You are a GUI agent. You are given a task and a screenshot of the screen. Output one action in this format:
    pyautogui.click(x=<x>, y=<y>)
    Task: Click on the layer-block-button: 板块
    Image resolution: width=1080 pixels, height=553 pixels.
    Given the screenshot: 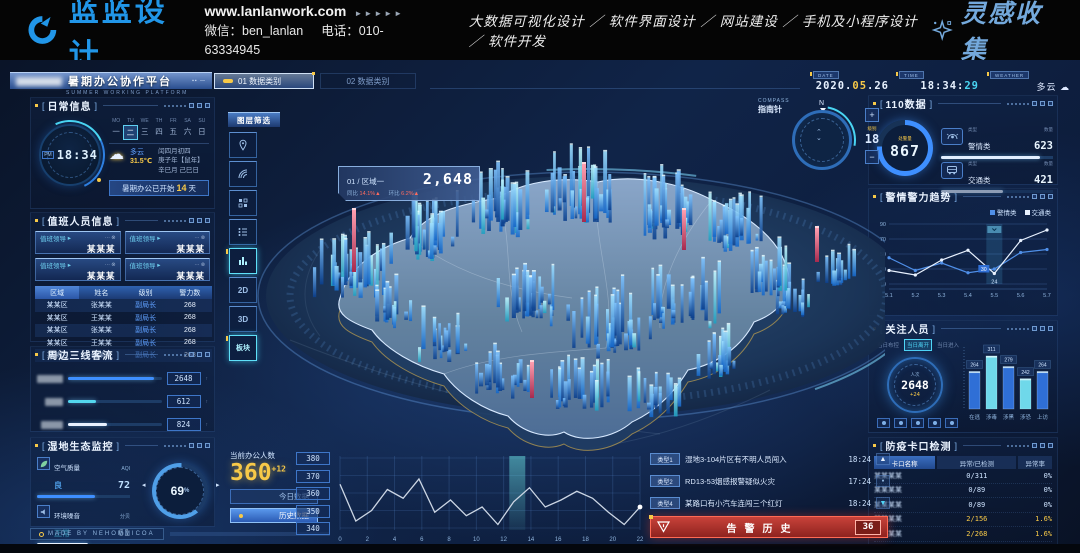 What is the action you would take?
    pyautogui.click(x=241, y=348)
    